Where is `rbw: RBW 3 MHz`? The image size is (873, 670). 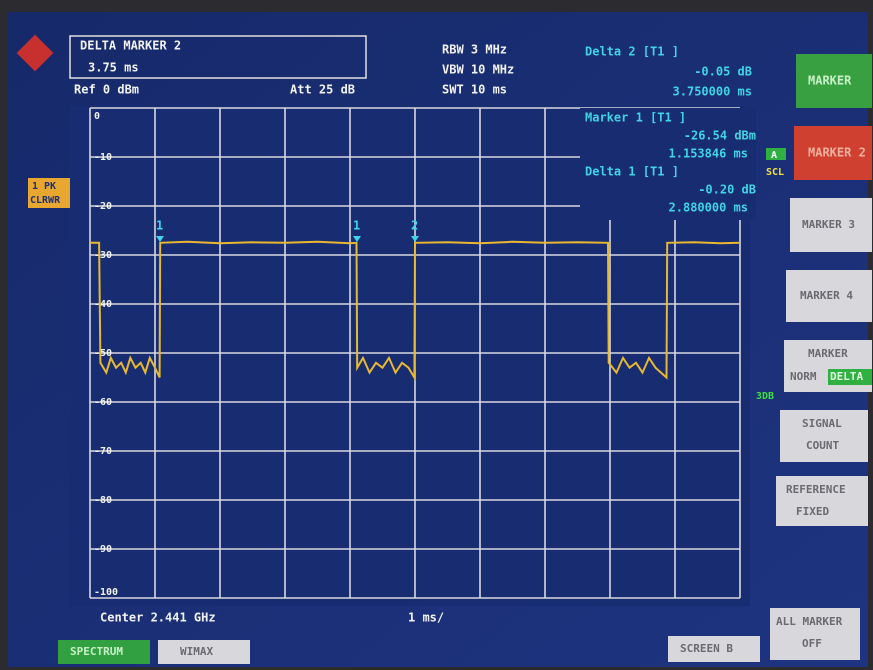
rbw: RBW 3 MHz is located at coordinates (474, 50).